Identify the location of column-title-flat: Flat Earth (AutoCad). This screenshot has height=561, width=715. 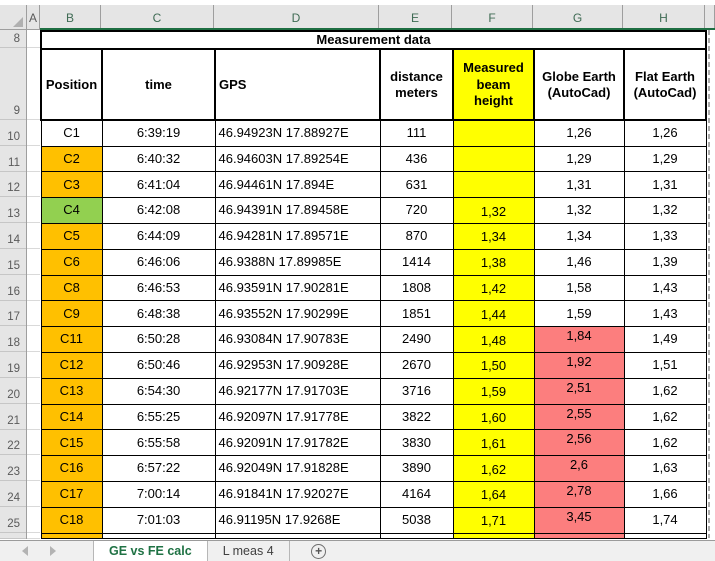
(665, 85).